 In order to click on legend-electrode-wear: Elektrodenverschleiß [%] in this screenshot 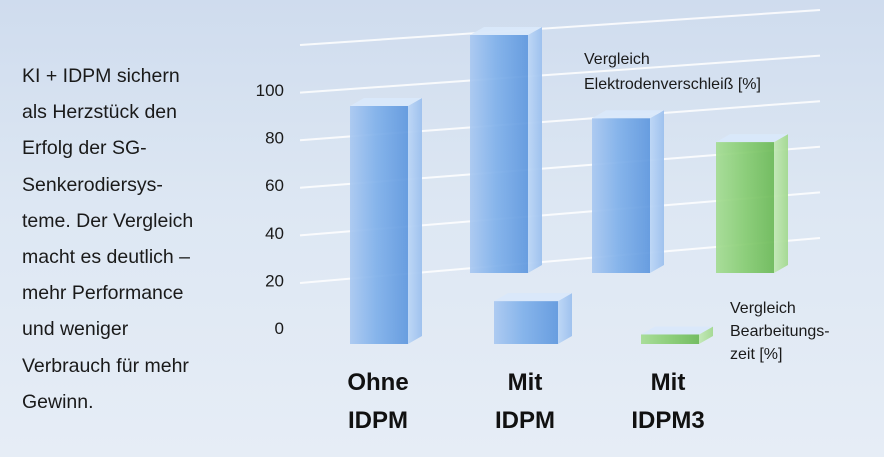, I will do `click(672, 84)`.